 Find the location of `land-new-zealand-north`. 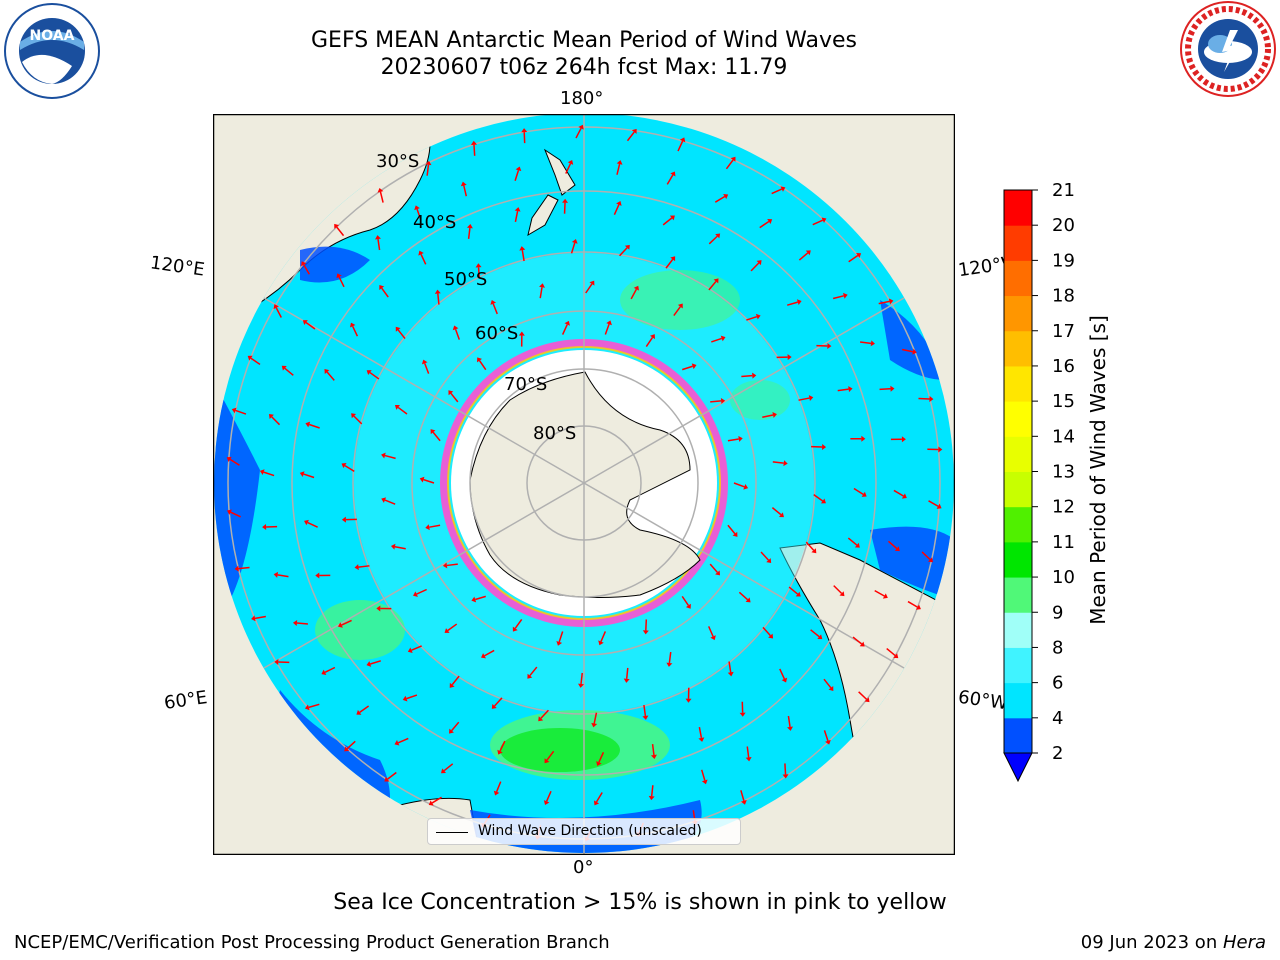

land-new-zealand-north is located at coordinates (559, 172).